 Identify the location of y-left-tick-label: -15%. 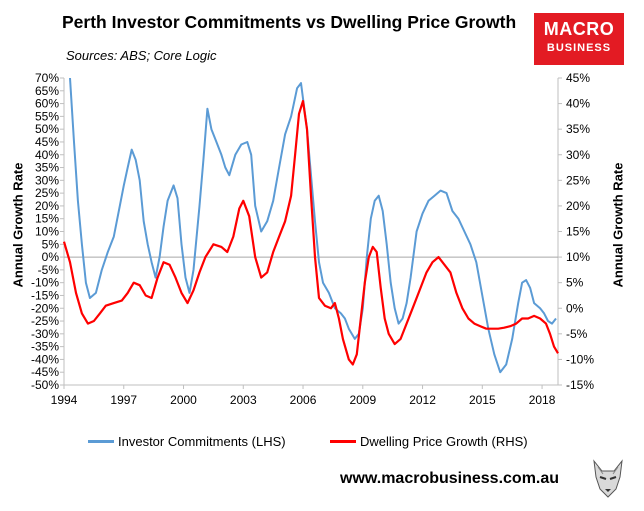
(45, 295).